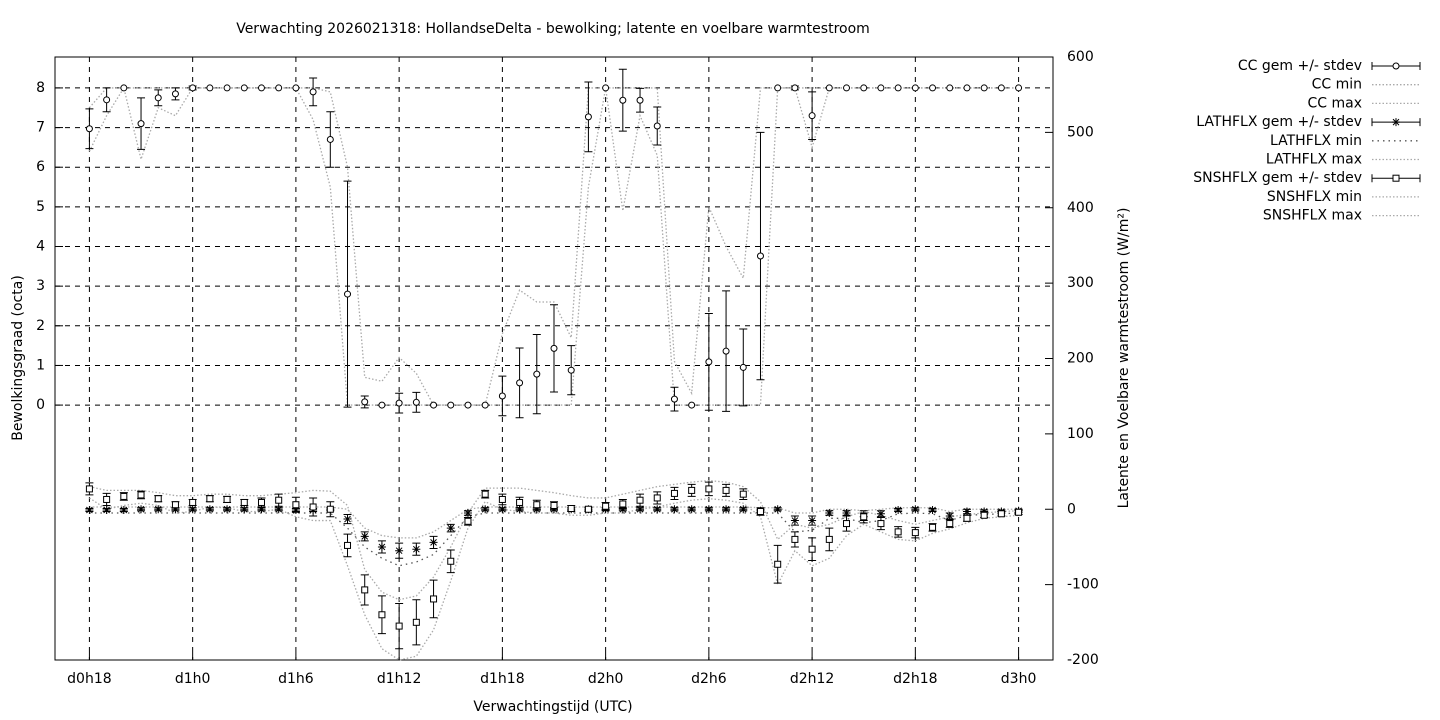 Image resolution: width=1440 pixels, height=720 pixels. I want to click on y-tick-label: 7, so click(40, 128).